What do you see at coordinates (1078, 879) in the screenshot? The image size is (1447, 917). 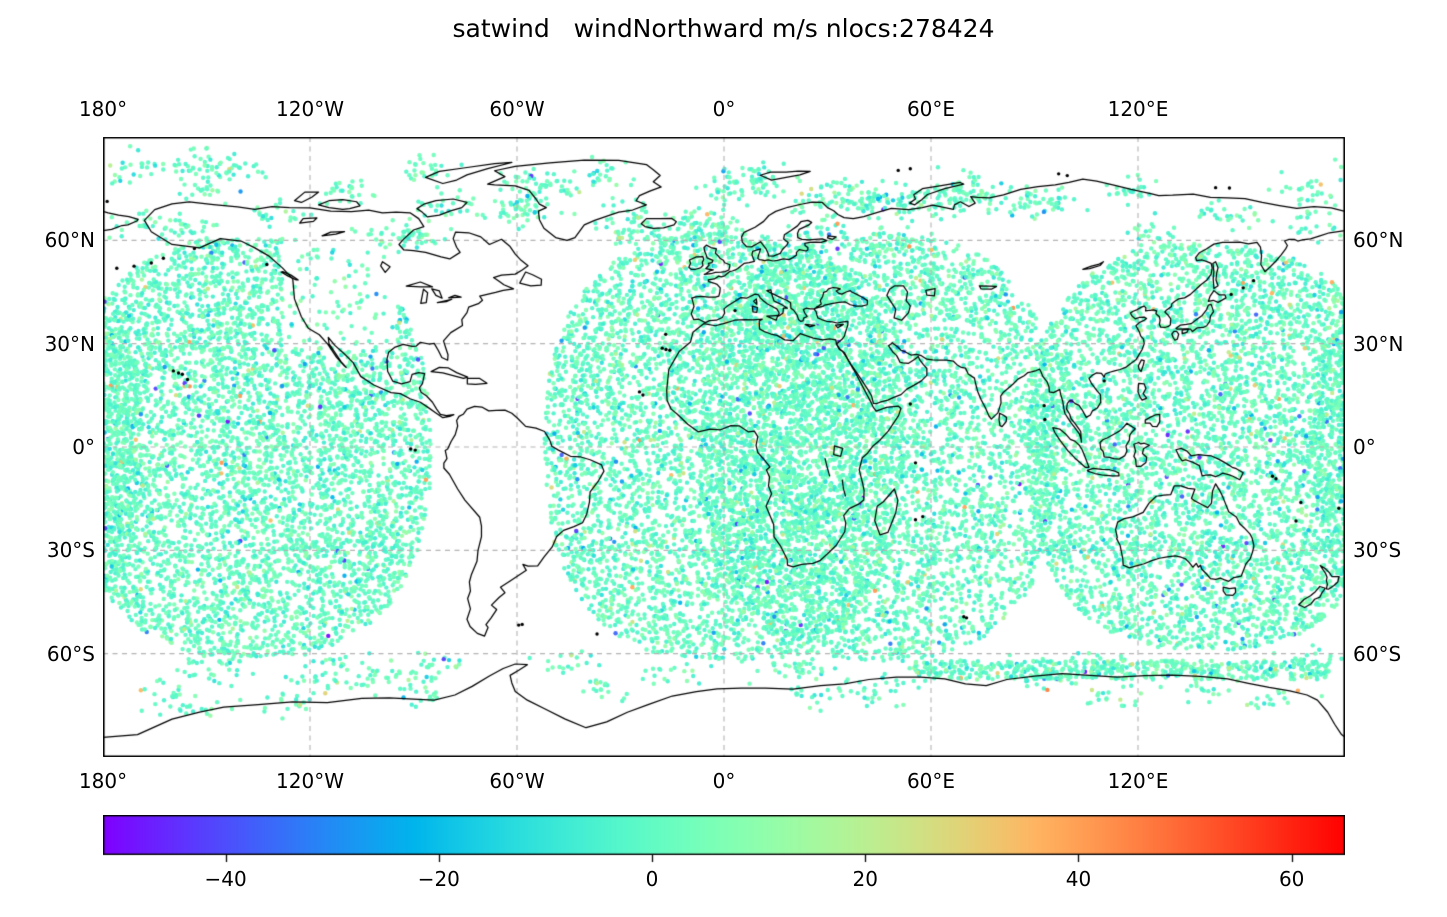 I see `colorbar-tick-label: 40` at bounding box center [1078, 879].